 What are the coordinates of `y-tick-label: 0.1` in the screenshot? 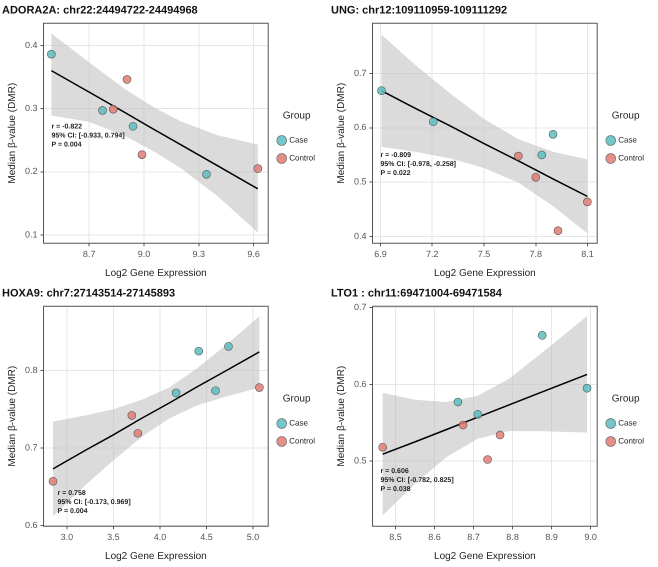 It's located at (31, 234).